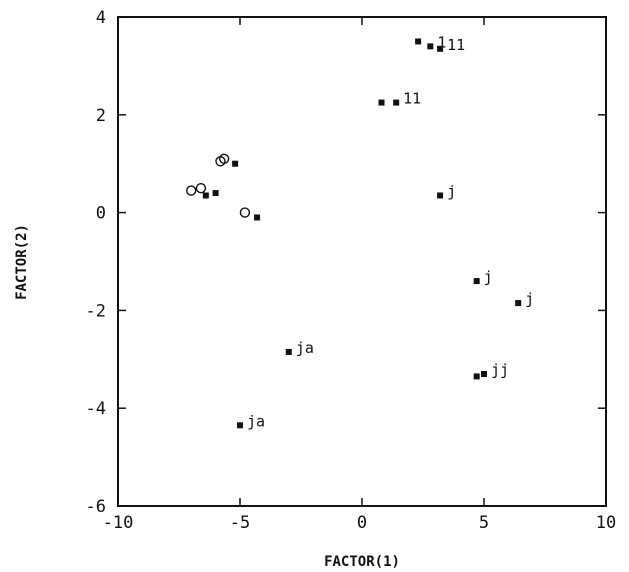  Describe the element at coordinates (96, 507) in the screenshot. I see `y-tick-label: -6` at that location.